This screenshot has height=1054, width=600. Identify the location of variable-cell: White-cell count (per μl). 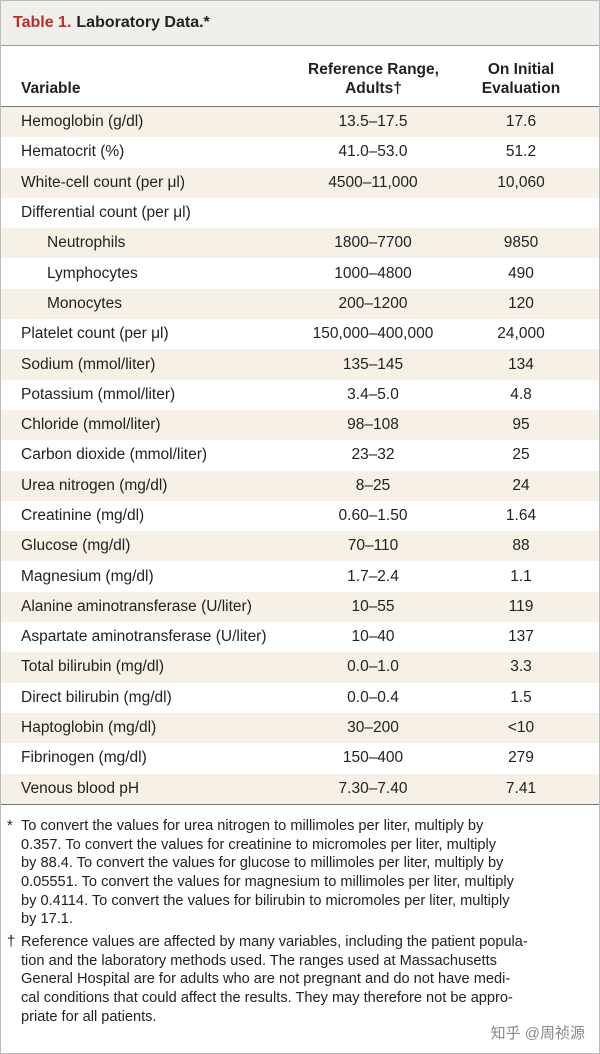
(103, 182).